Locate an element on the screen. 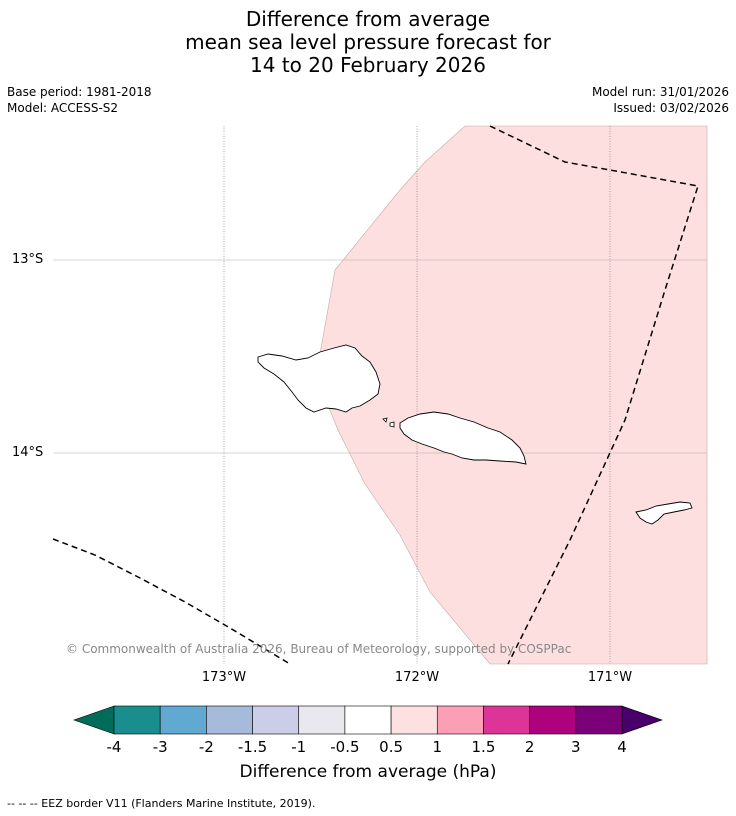 This screenshot has width=736, height=816. colorbar-tick-label: -1.5 is located at coordinates (252, 747).